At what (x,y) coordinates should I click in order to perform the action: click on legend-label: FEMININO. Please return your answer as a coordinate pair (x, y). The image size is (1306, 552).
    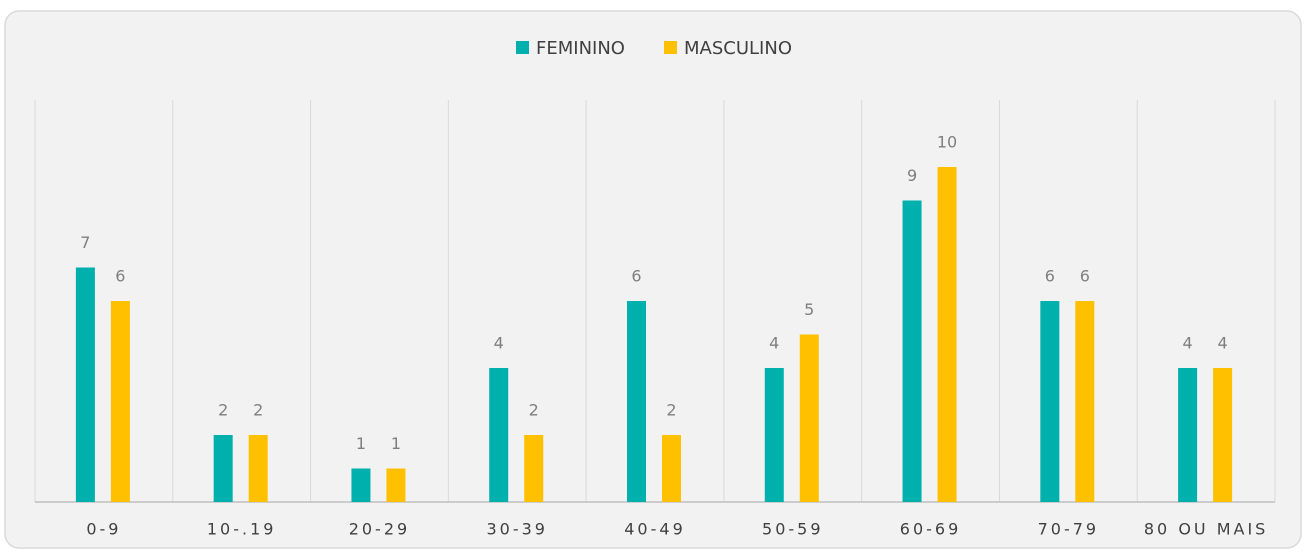
    Looking at the image, I should click on (580, 48).